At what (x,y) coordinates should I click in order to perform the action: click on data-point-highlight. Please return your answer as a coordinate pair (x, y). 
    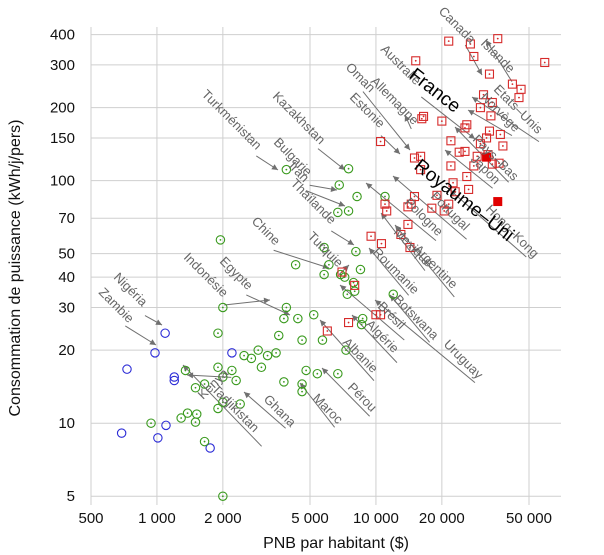
    Looking at the image, I should click on (487, 157).